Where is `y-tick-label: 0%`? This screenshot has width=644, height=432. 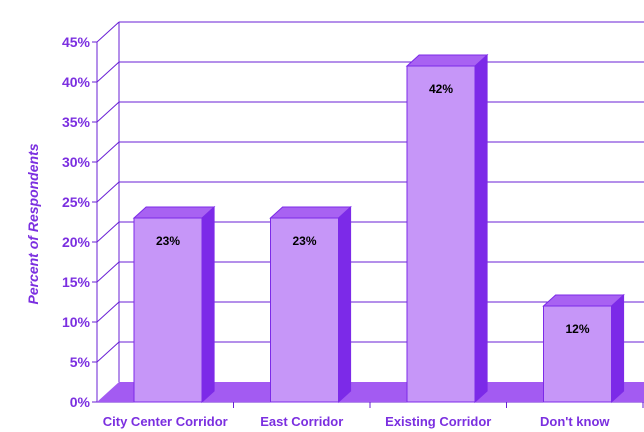
y-tick-label: 0% is located at coordinates (80, 402).